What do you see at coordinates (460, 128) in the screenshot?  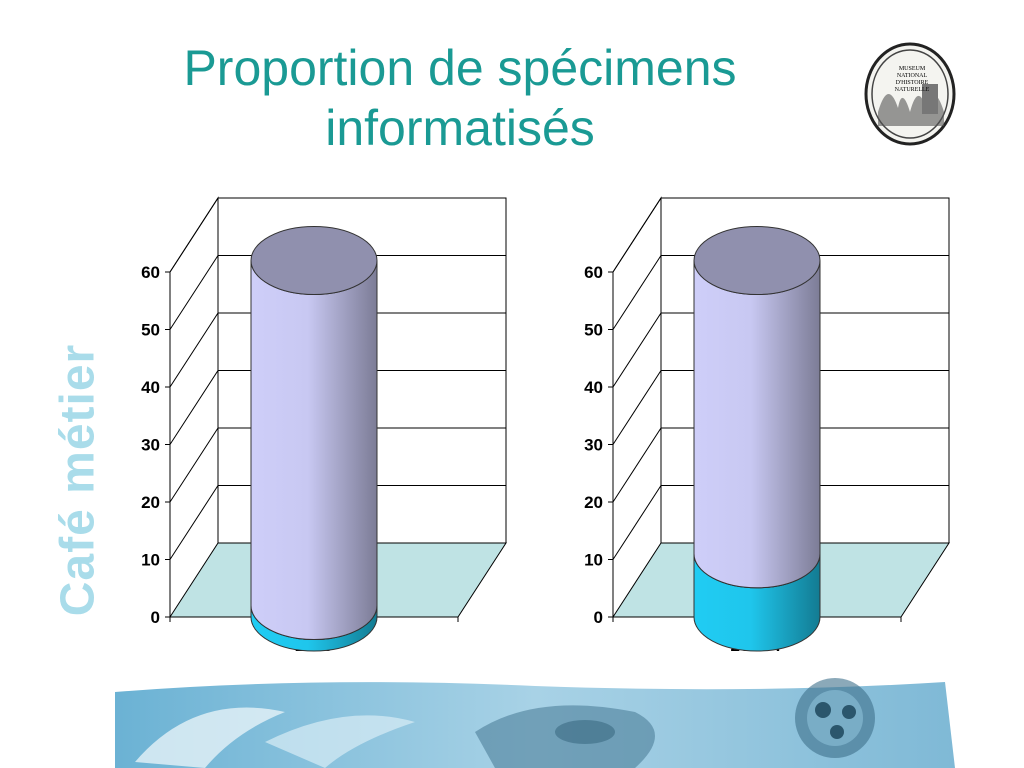 I see `slide-title-line-2: informatisés` at bounding box center [460, 128].